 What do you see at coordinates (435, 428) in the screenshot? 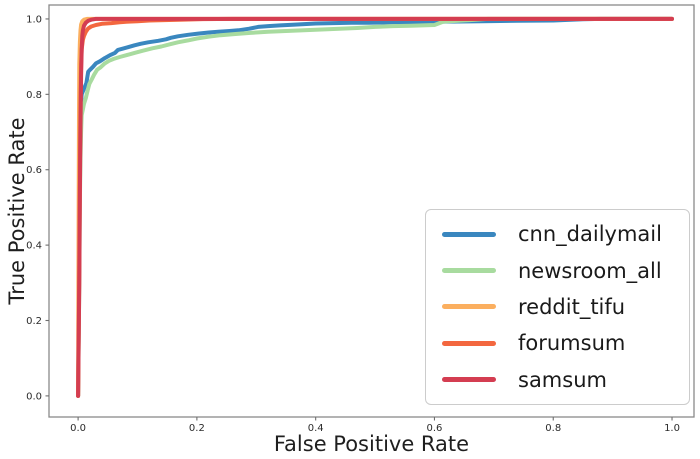
I see `x-tick-label: 0.6` at bounding box center [435, 428].